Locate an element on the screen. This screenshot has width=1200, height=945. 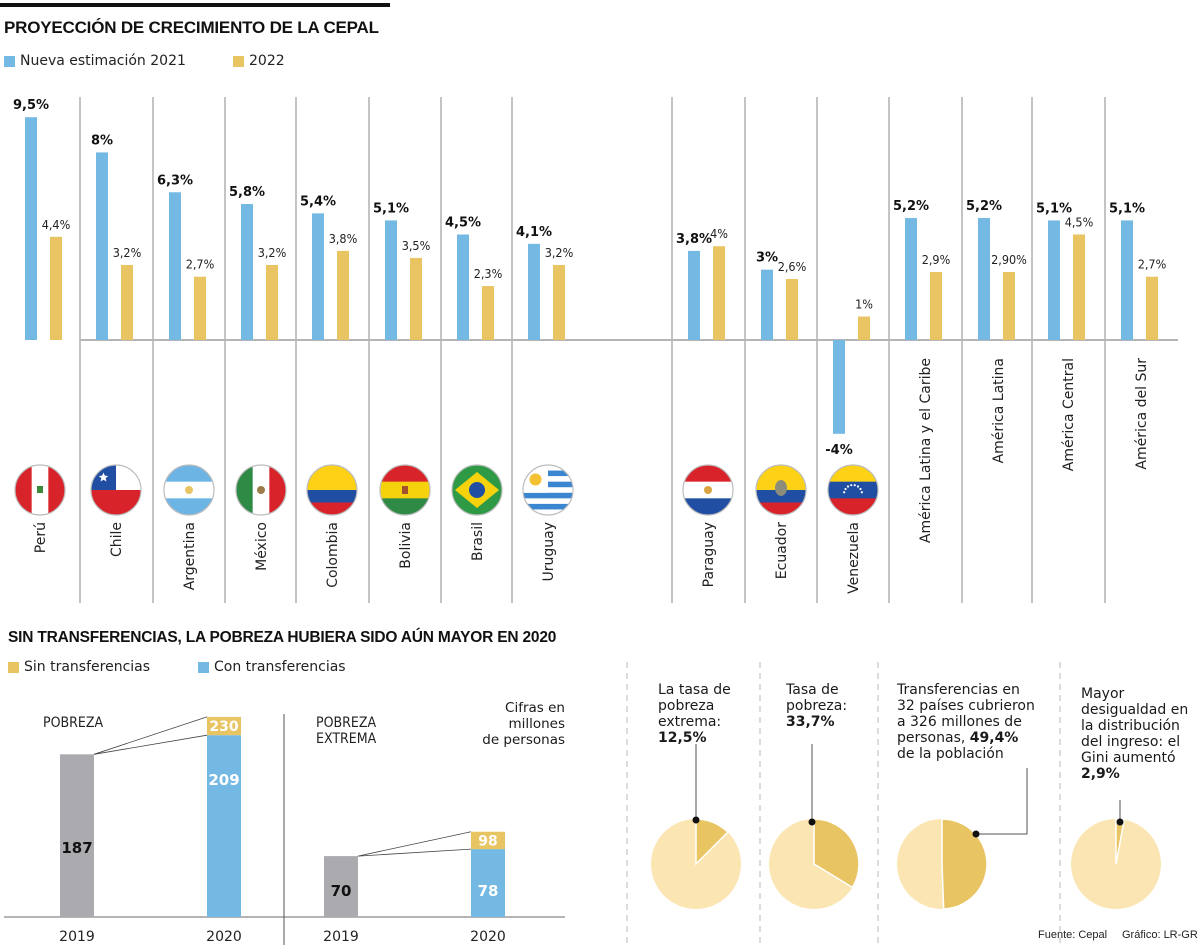
leader-dot is located at coordinates (812, 822).